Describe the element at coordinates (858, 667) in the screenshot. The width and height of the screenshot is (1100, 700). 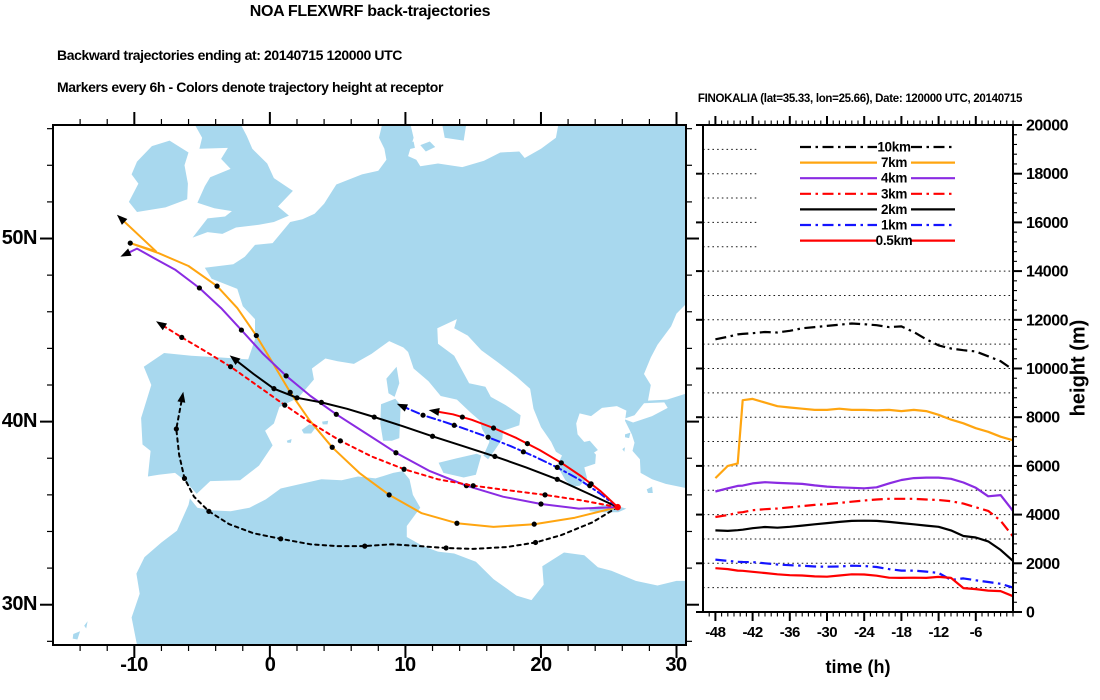
I see `profile-x-axis-title: time (h)` at that location.